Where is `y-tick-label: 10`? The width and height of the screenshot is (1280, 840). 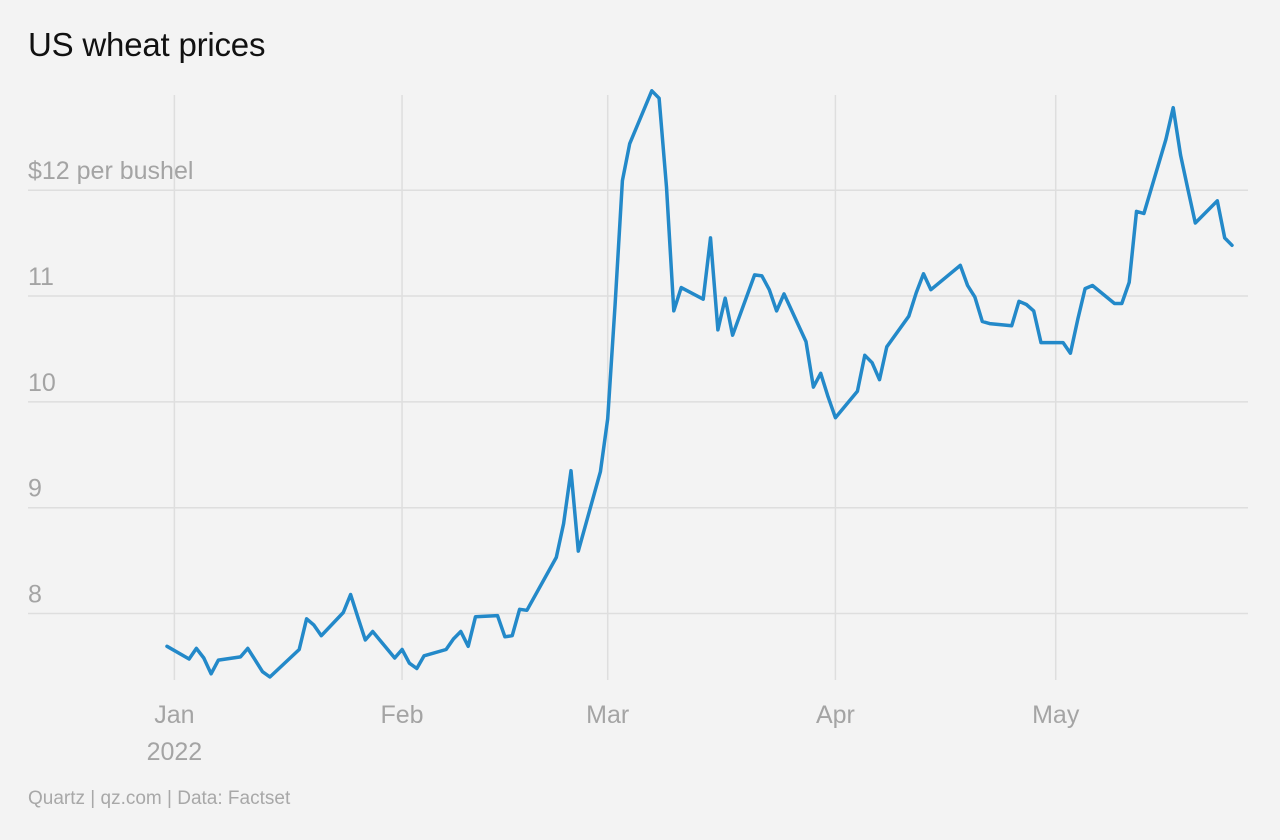 y-tick-label: 10 is located at coordinates (42, 383).